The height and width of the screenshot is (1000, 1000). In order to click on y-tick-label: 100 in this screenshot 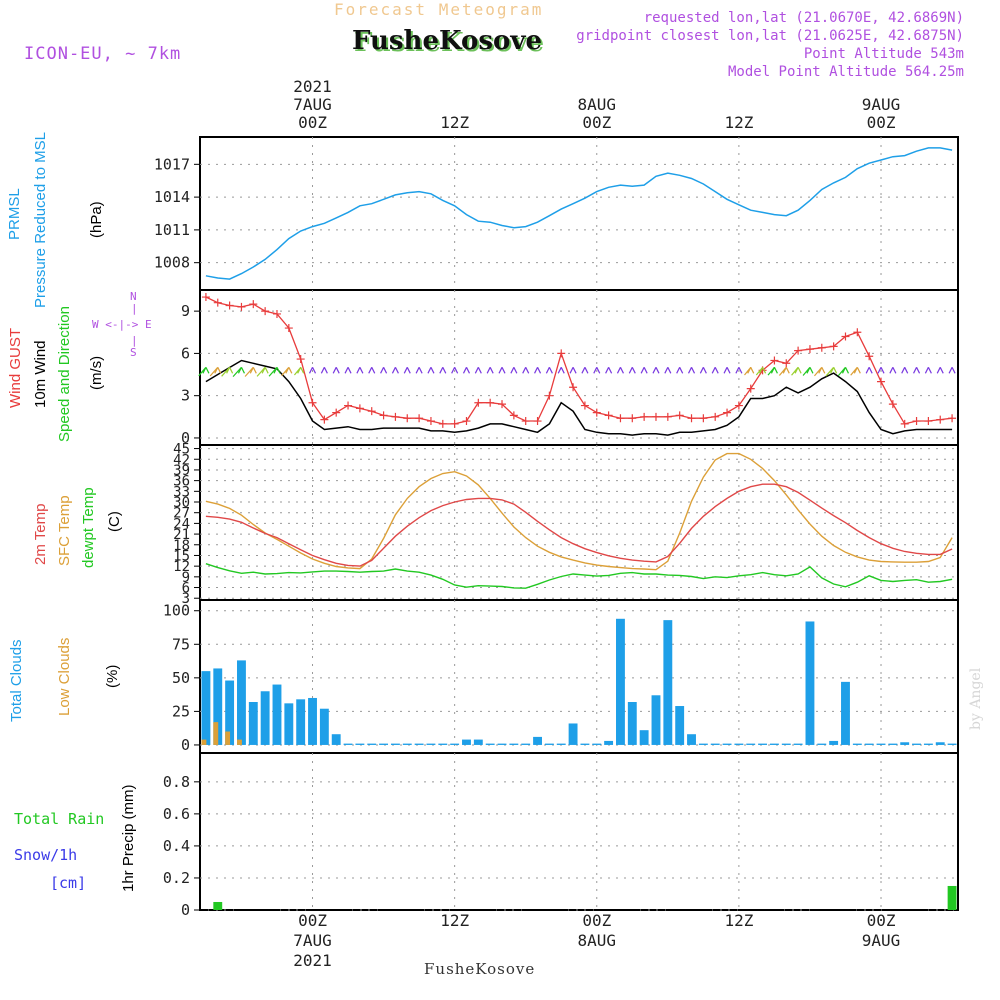, I will do `click(176, 611)`.